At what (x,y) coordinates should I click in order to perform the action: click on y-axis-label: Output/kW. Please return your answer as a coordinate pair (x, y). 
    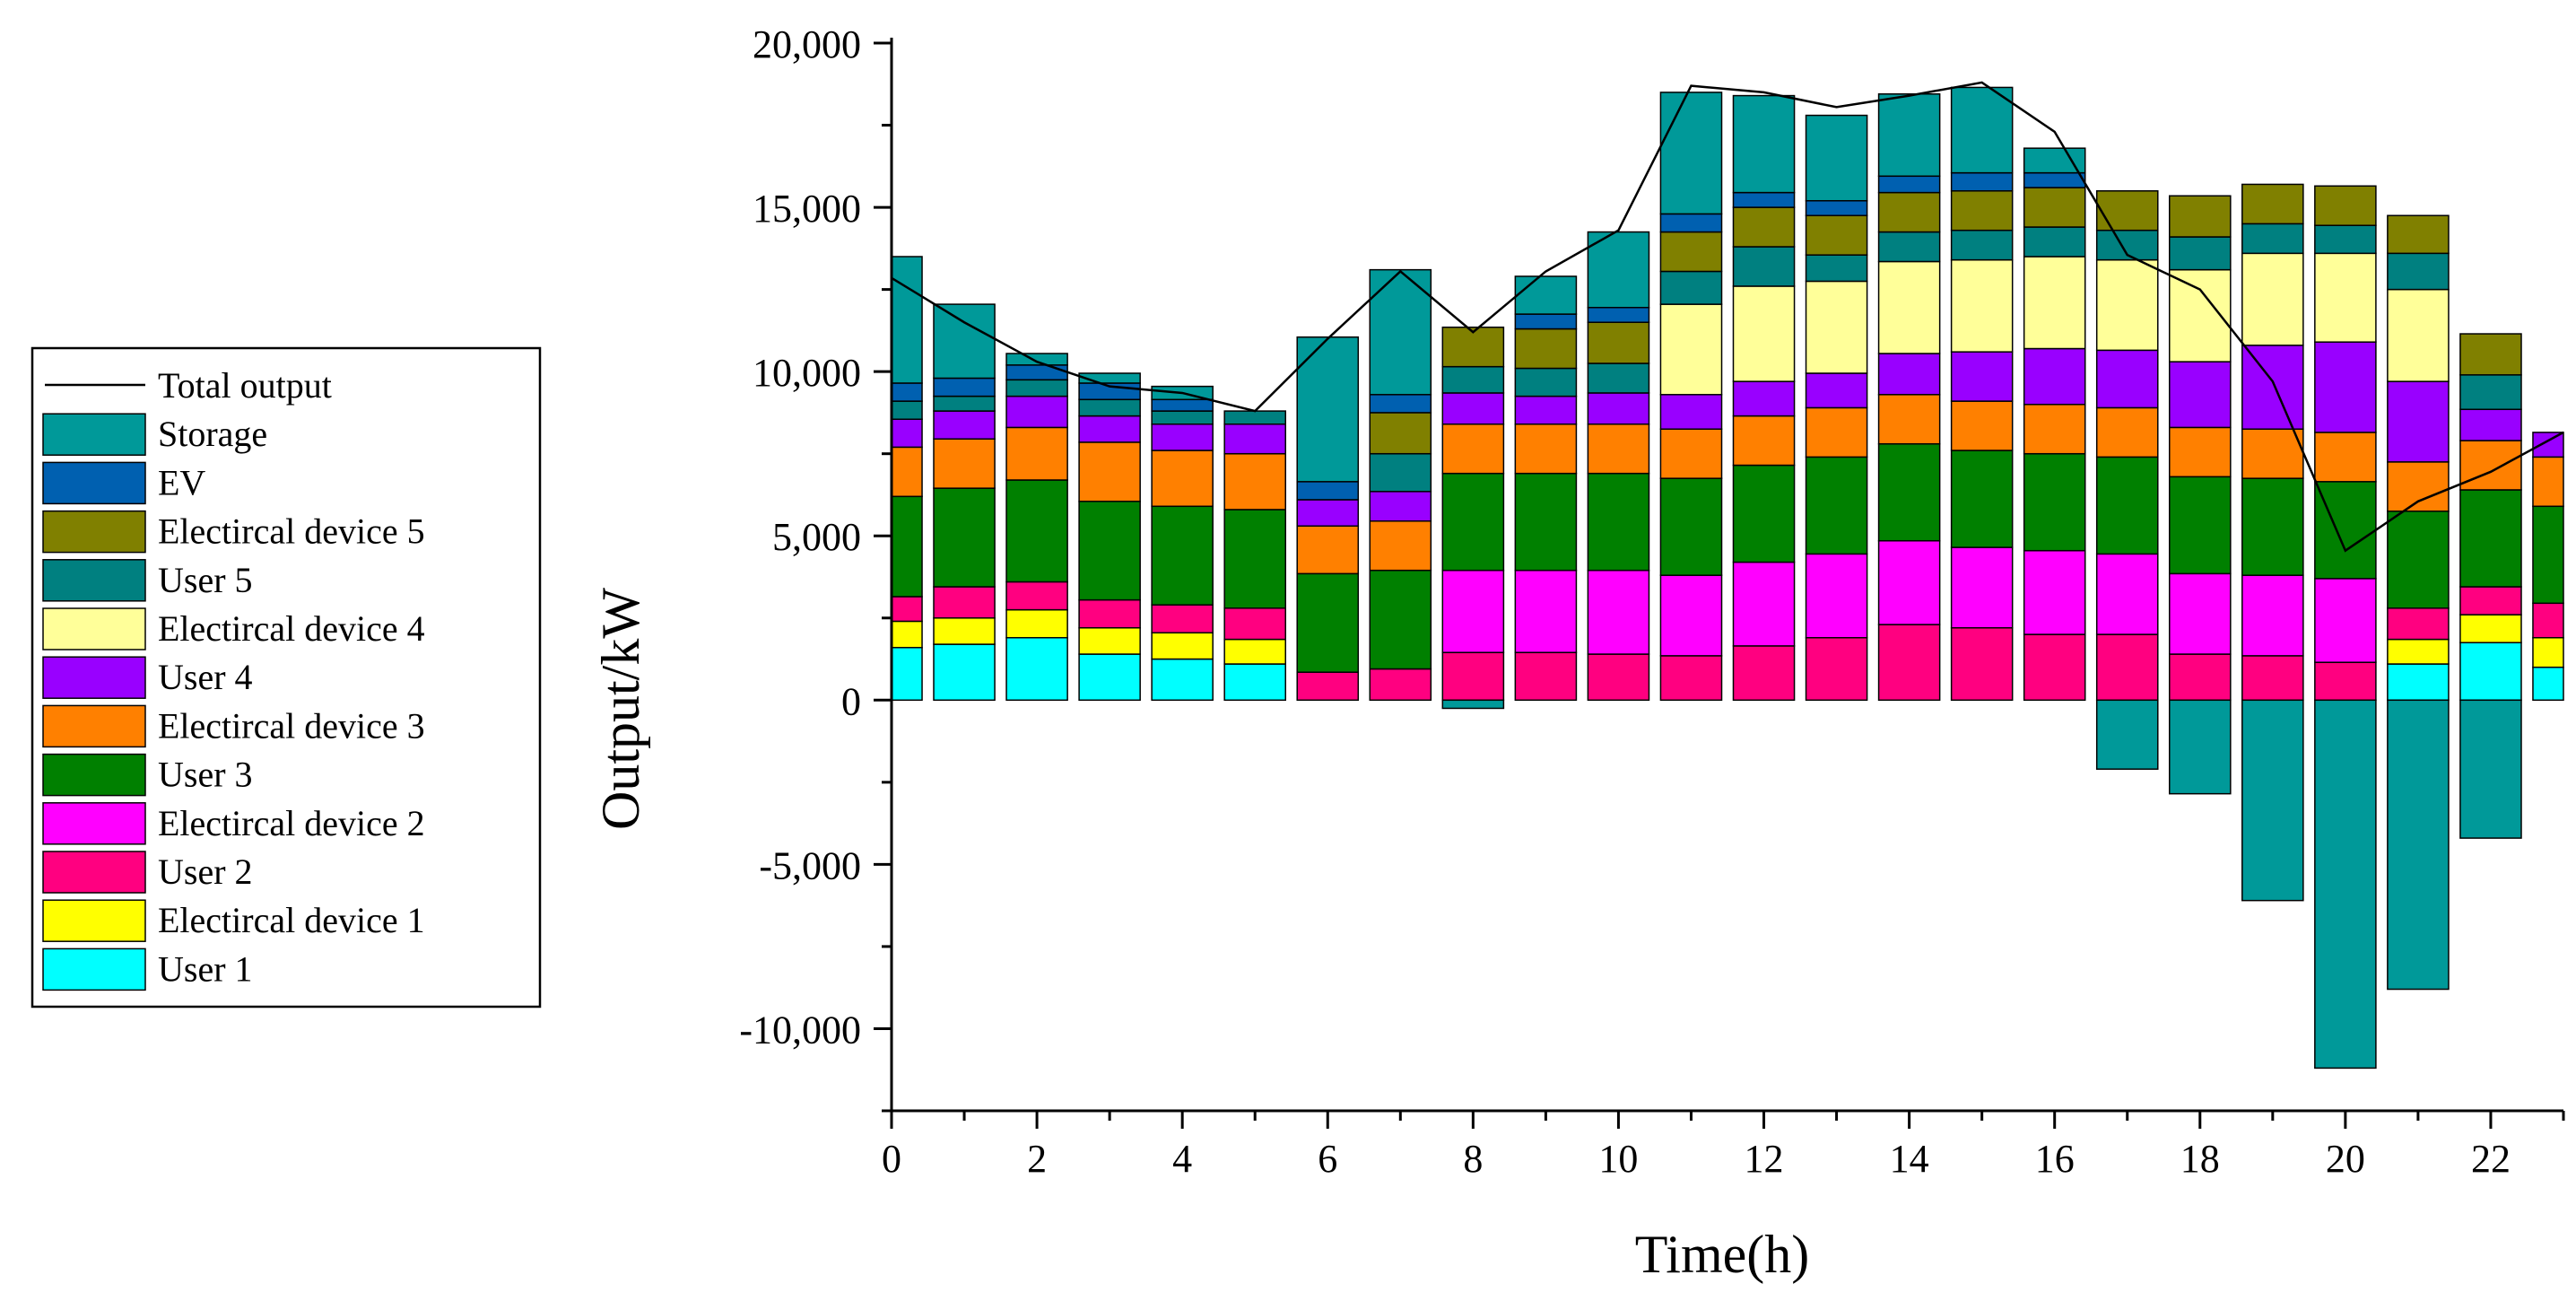
    Looking at the image, I should click on (620, 709).